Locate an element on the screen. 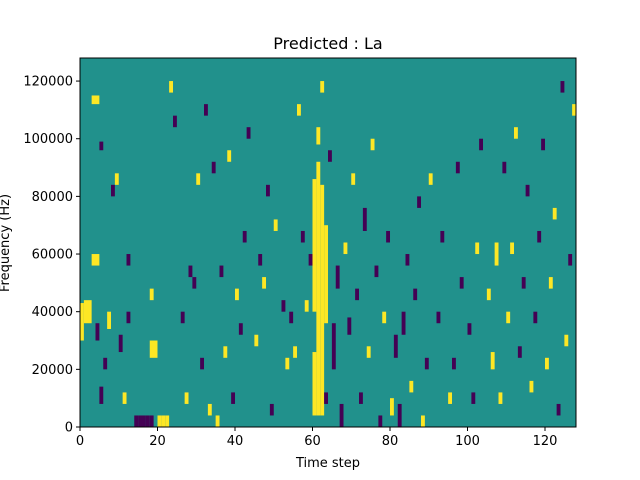  x-axis-label: Time step is located at coordinates (327, 463).